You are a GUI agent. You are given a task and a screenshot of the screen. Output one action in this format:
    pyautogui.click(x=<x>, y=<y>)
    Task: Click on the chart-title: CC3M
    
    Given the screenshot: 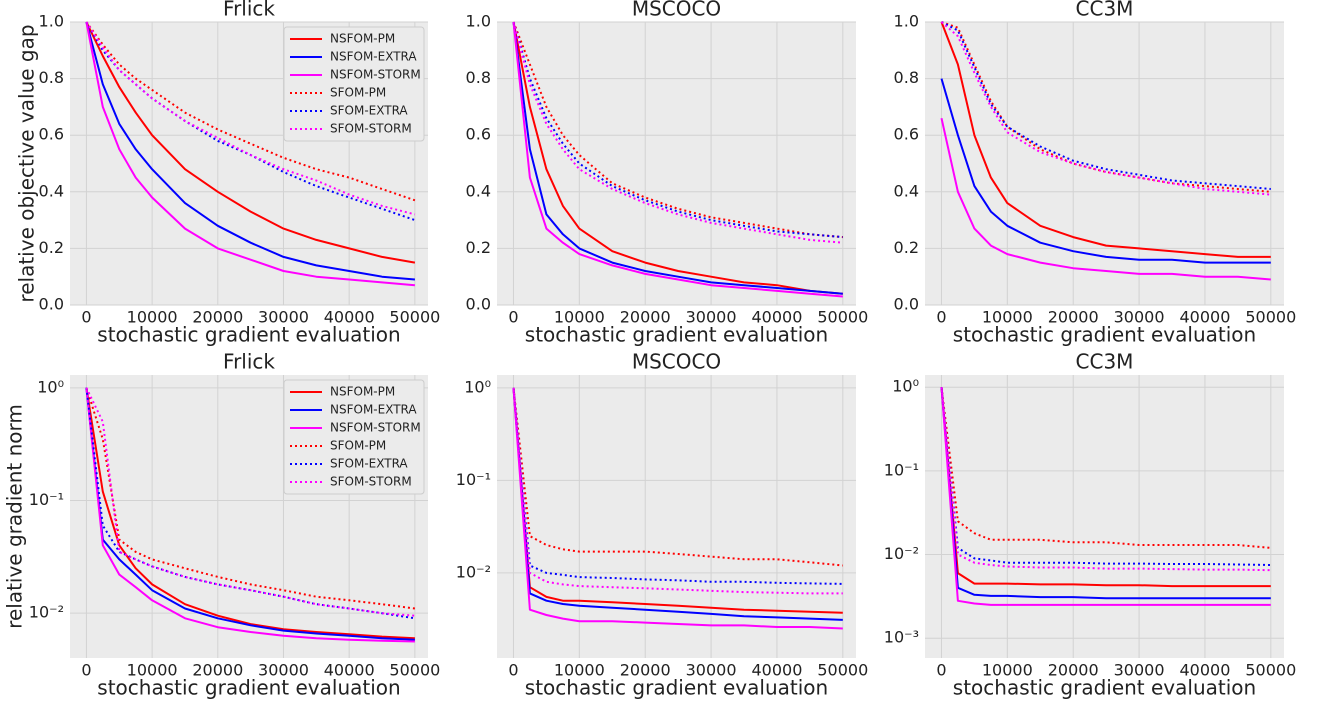 What is the action you would take?
    pyautogui.click(x=1105, y=10)
    